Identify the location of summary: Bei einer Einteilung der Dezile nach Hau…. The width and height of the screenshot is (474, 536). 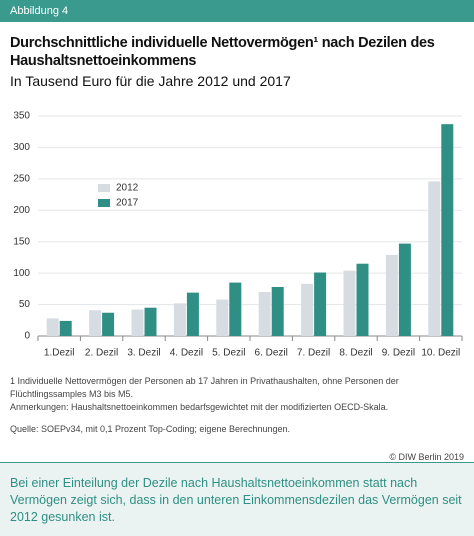
(237, 499).